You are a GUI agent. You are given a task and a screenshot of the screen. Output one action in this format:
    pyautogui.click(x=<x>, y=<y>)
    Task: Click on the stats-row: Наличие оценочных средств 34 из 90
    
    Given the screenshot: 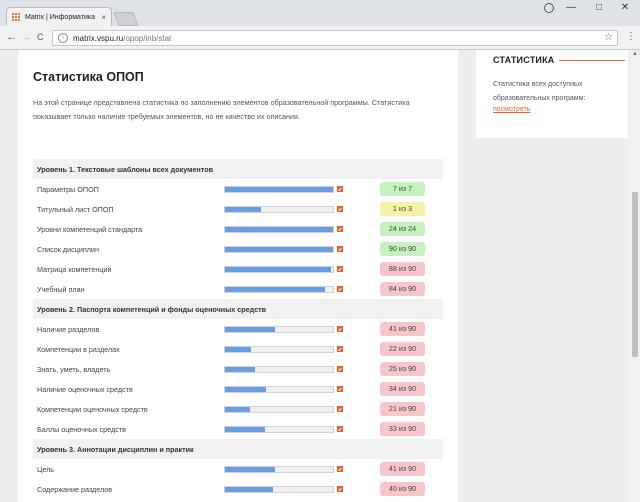 What is the action you would take?
    pyautogui.click(x=238, y=389)
    